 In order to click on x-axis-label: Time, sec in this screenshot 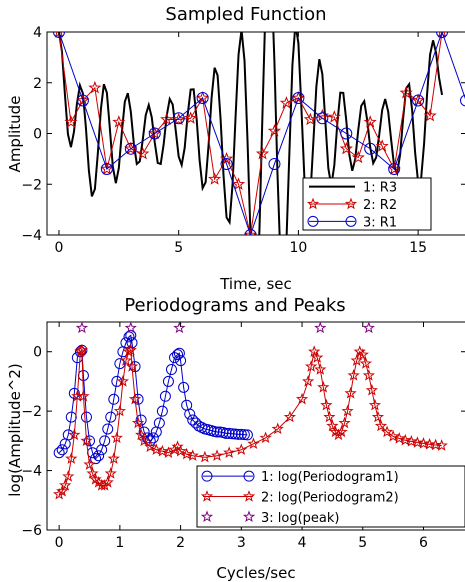, I will do `click(255, 284)`.